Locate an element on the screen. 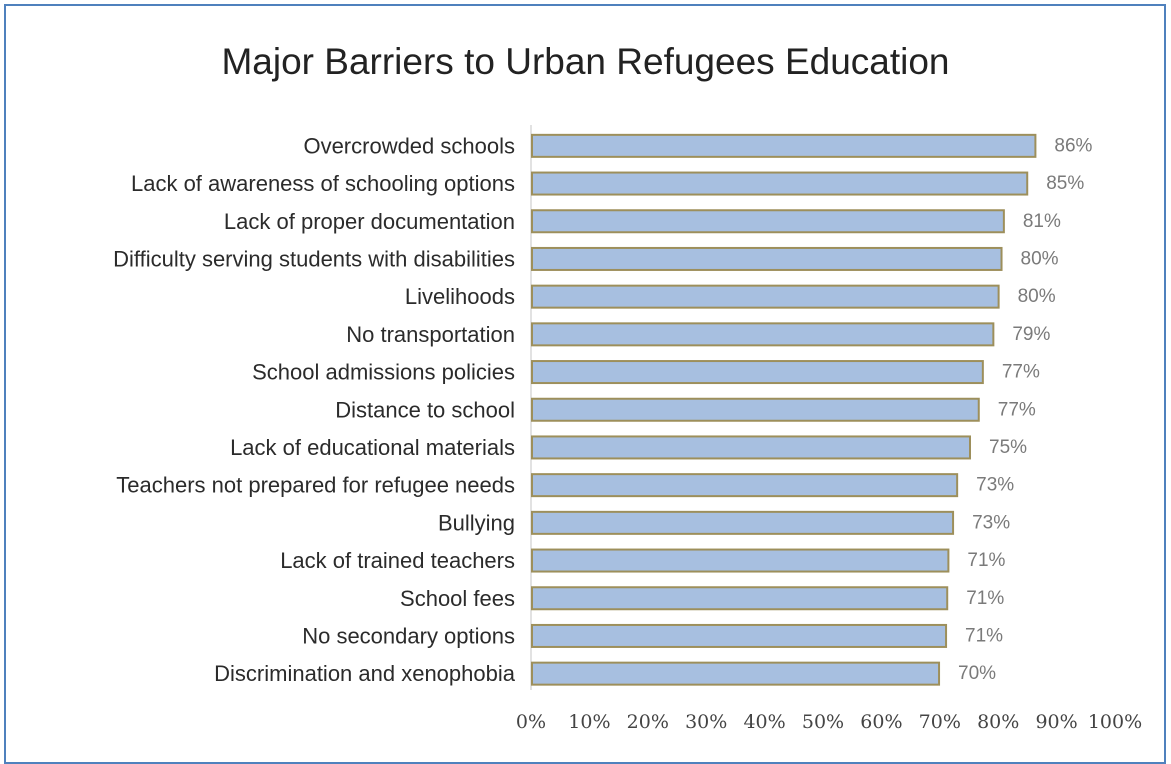 The height and width of the screenshot is (764, 1171). category-label: No secondary options is located at coordinates (408, 635).